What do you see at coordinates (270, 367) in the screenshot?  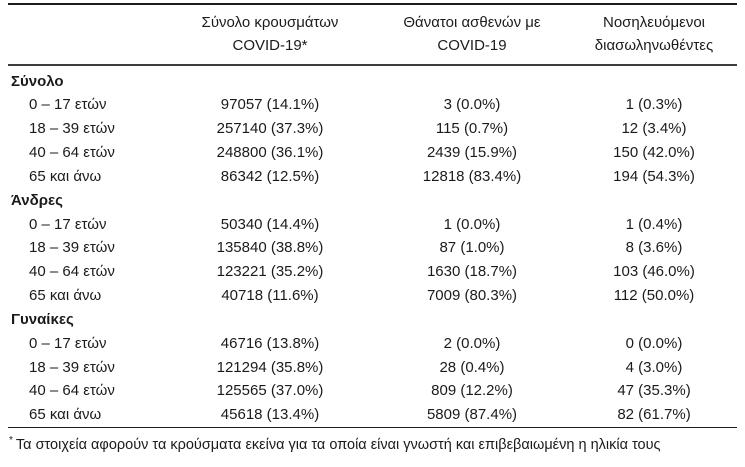 I see `cases-cell: 121294 (35.8%)` at bounding box center [270, 367].